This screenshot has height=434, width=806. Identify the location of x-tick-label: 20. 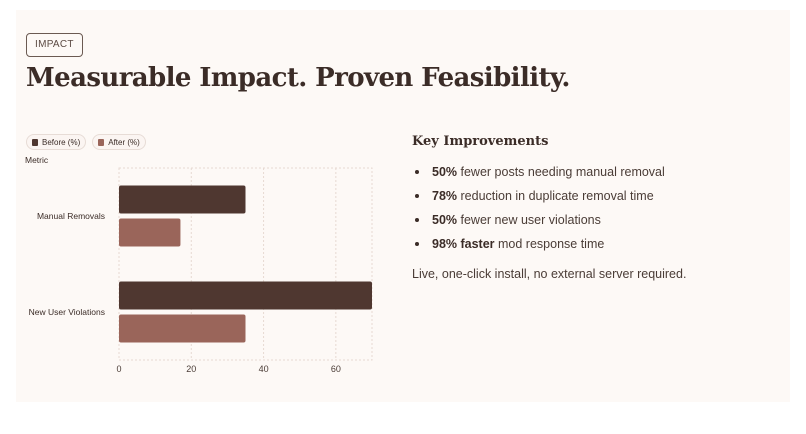
(191, 369).